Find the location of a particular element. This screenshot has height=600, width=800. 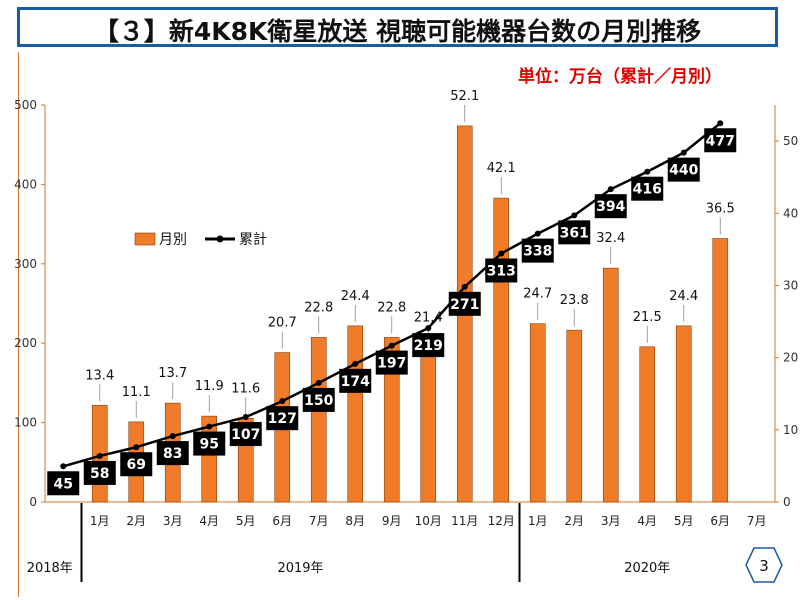

cumulative-value-label: 394 is located at coordinates (610, 207).